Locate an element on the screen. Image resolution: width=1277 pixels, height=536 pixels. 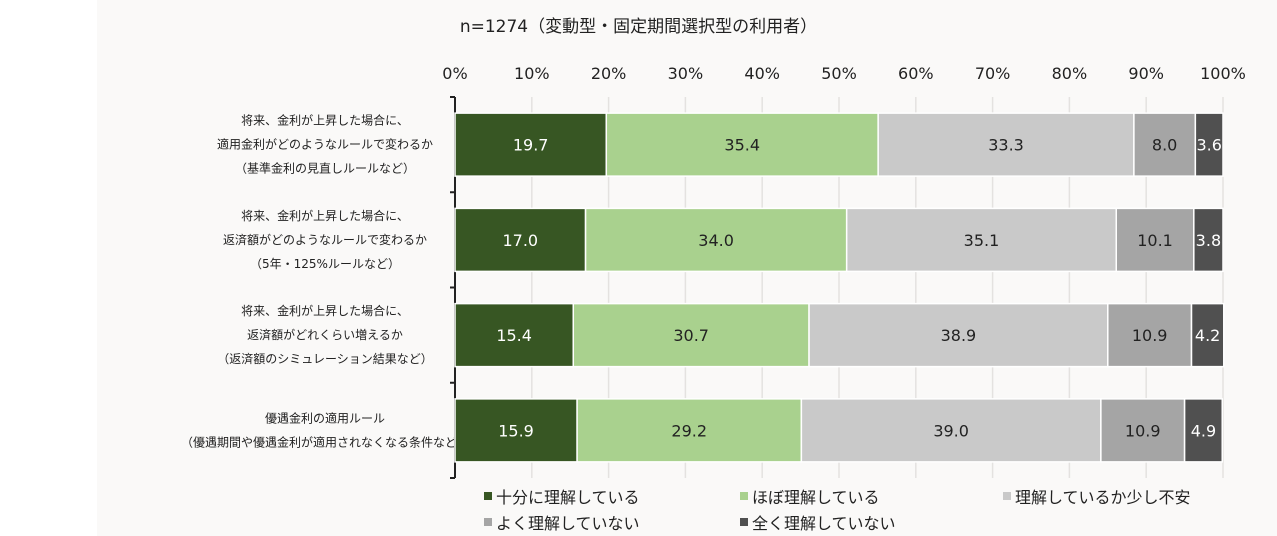
x-tick-label: 60% is located at coordinates (916, 73).